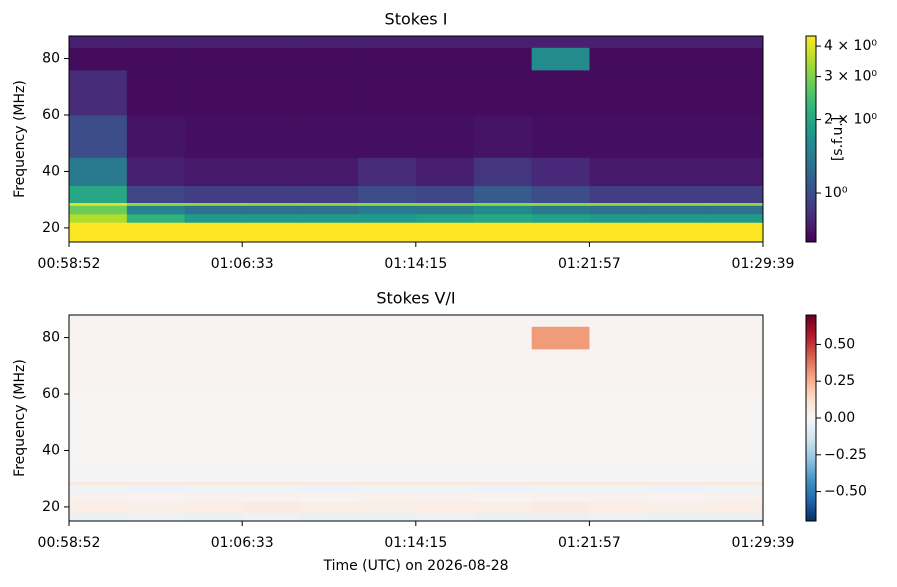 This screenshot has height=587, width=897. I want to click on x-tick-label: 01:06:33, so click(242, 543).